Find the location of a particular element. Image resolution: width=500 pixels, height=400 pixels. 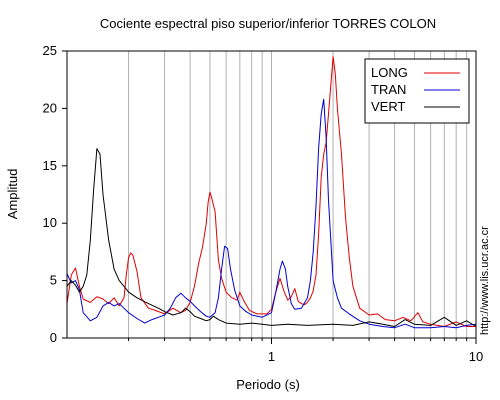

y-tick-label: 25 is located at coordinates (50, 50).